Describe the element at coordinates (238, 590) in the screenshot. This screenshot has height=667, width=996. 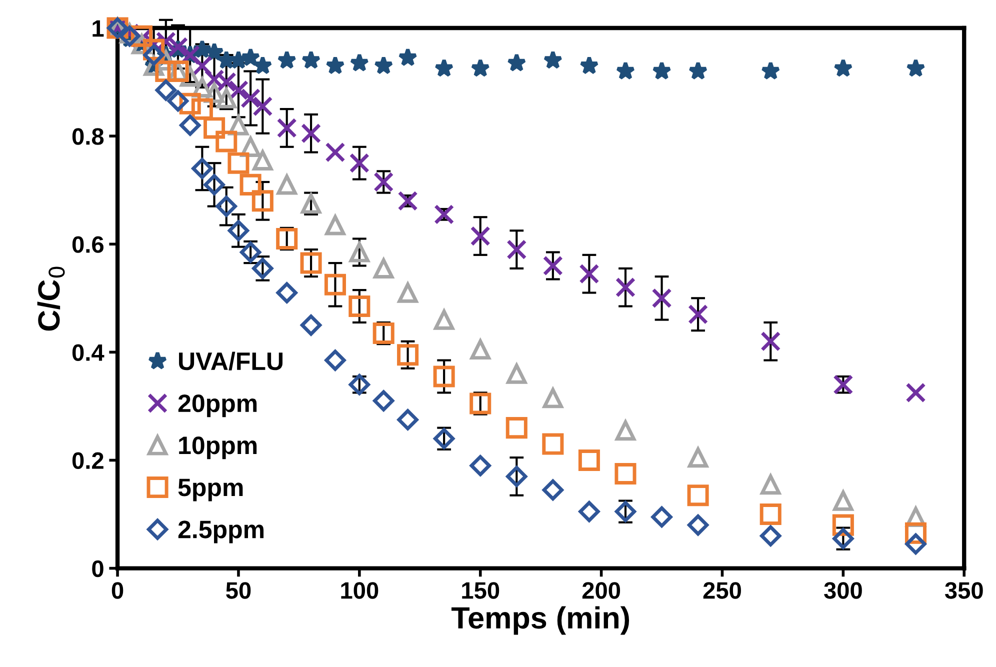
I see `x-tick-label: 50` at that location.